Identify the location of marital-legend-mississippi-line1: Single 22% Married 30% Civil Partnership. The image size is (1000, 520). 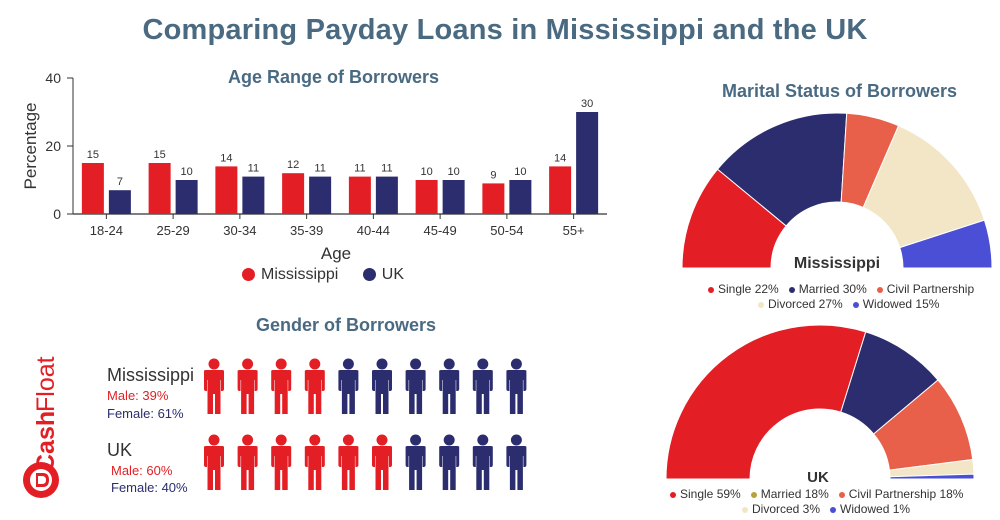
(846, 289).